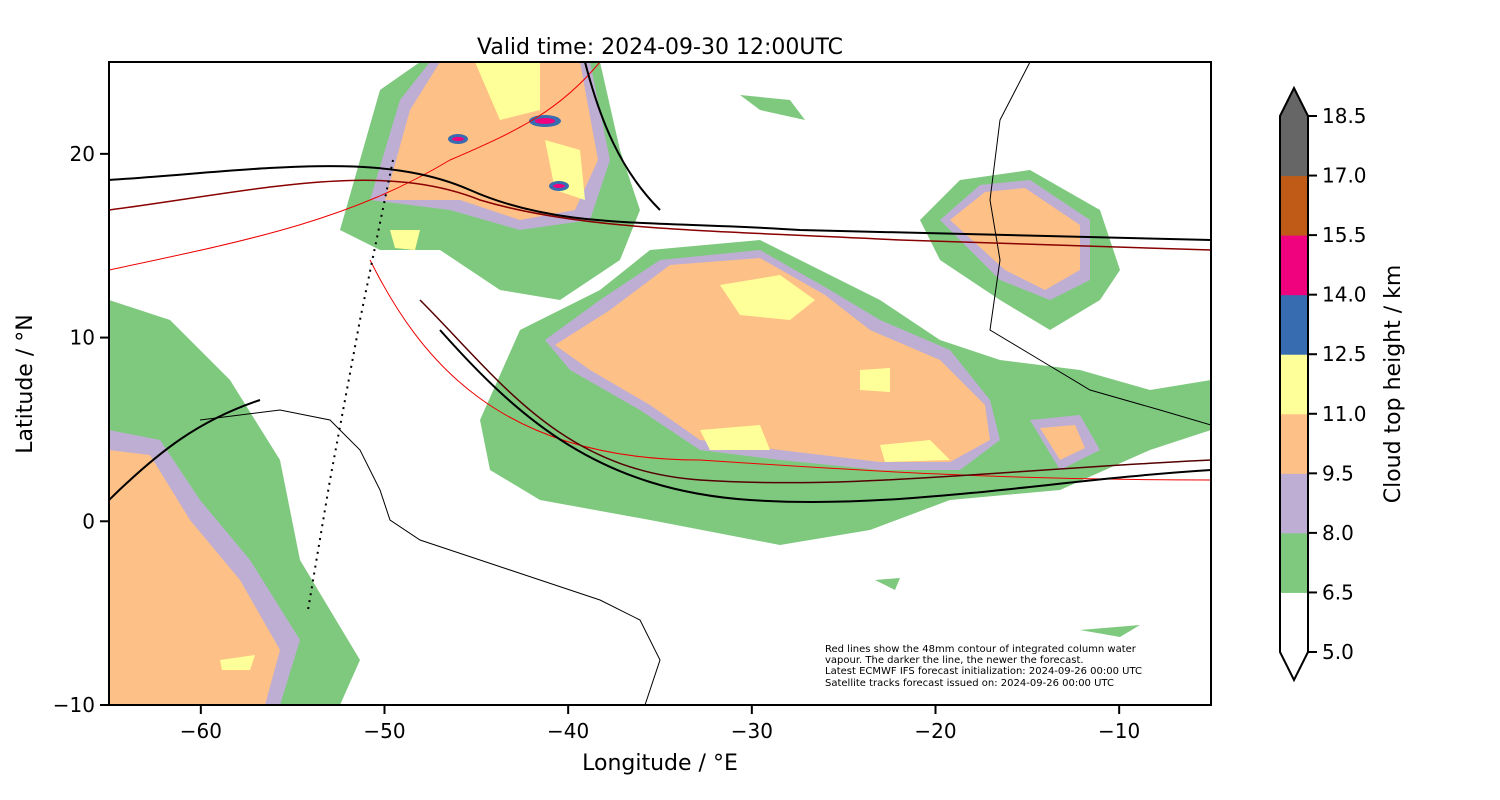 The height and width of the screenshot is (800, 1500). I want to click on y-axis-label: Latitude / °N, so click(25, 383).